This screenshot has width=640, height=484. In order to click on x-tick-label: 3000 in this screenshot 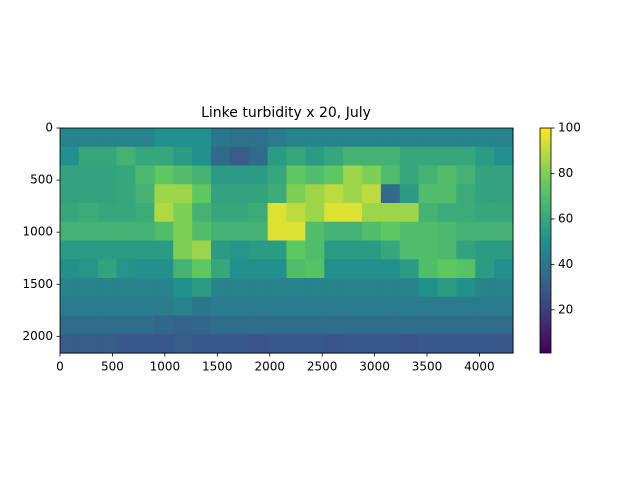, I will do `click(374, 367)`.